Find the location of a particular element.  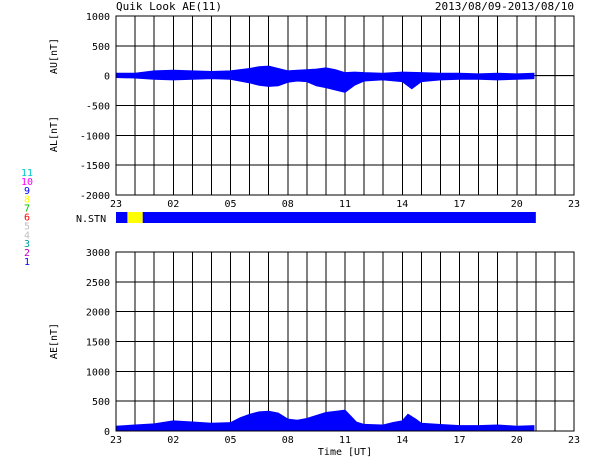

au-al-x-ticks: 23 02 05 08 11 14 17 20 23 is located at coordinates (345, 204).